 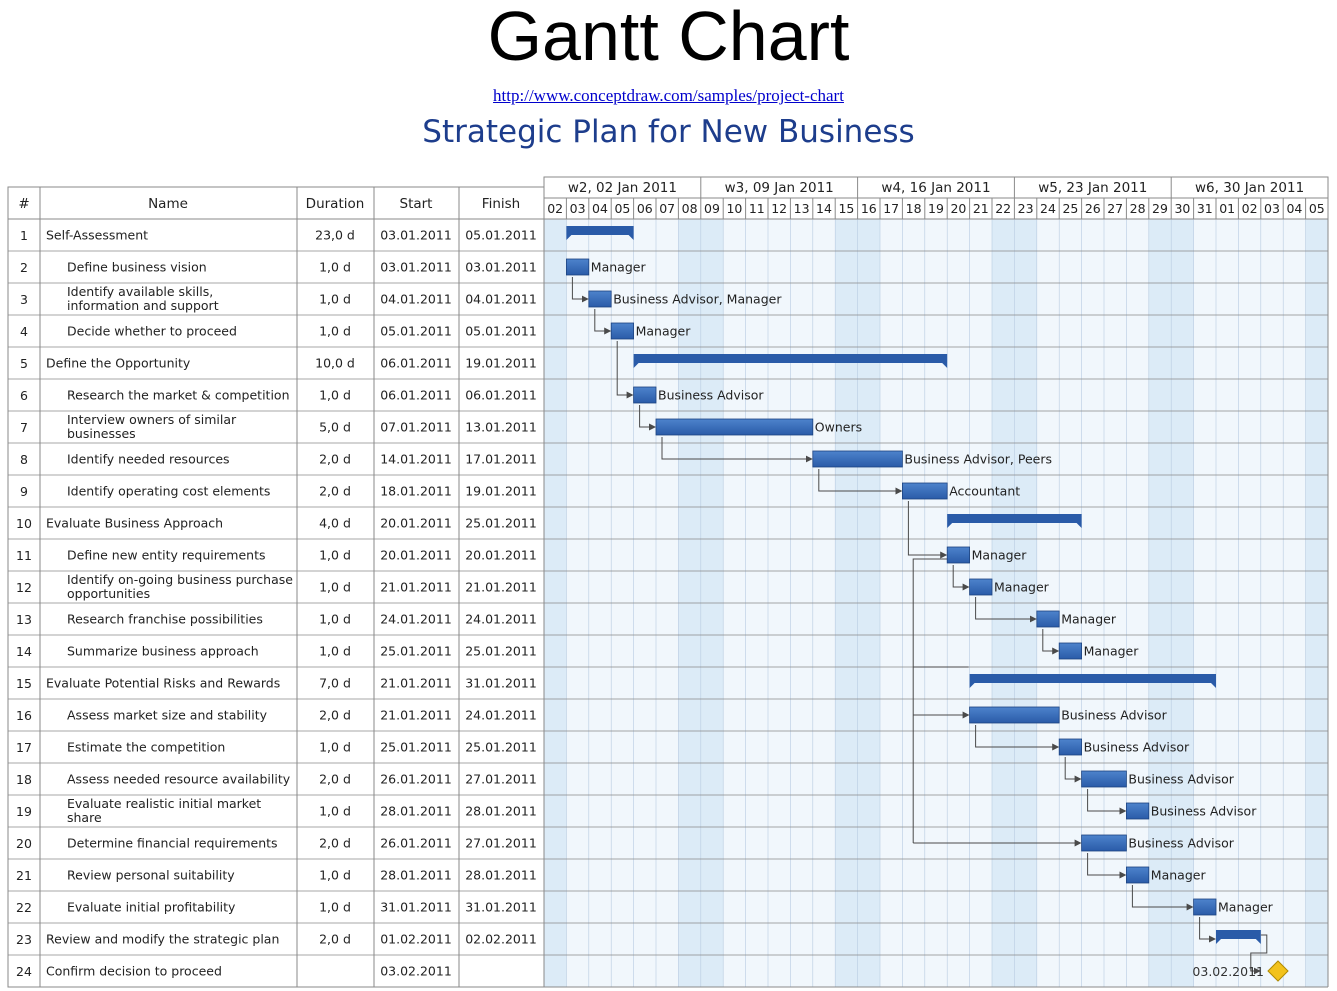 What do you see at coordinates (501, 299) in the screenshot?
I see `task-finish: 04.01.2011` at bounding box center [501, 299].